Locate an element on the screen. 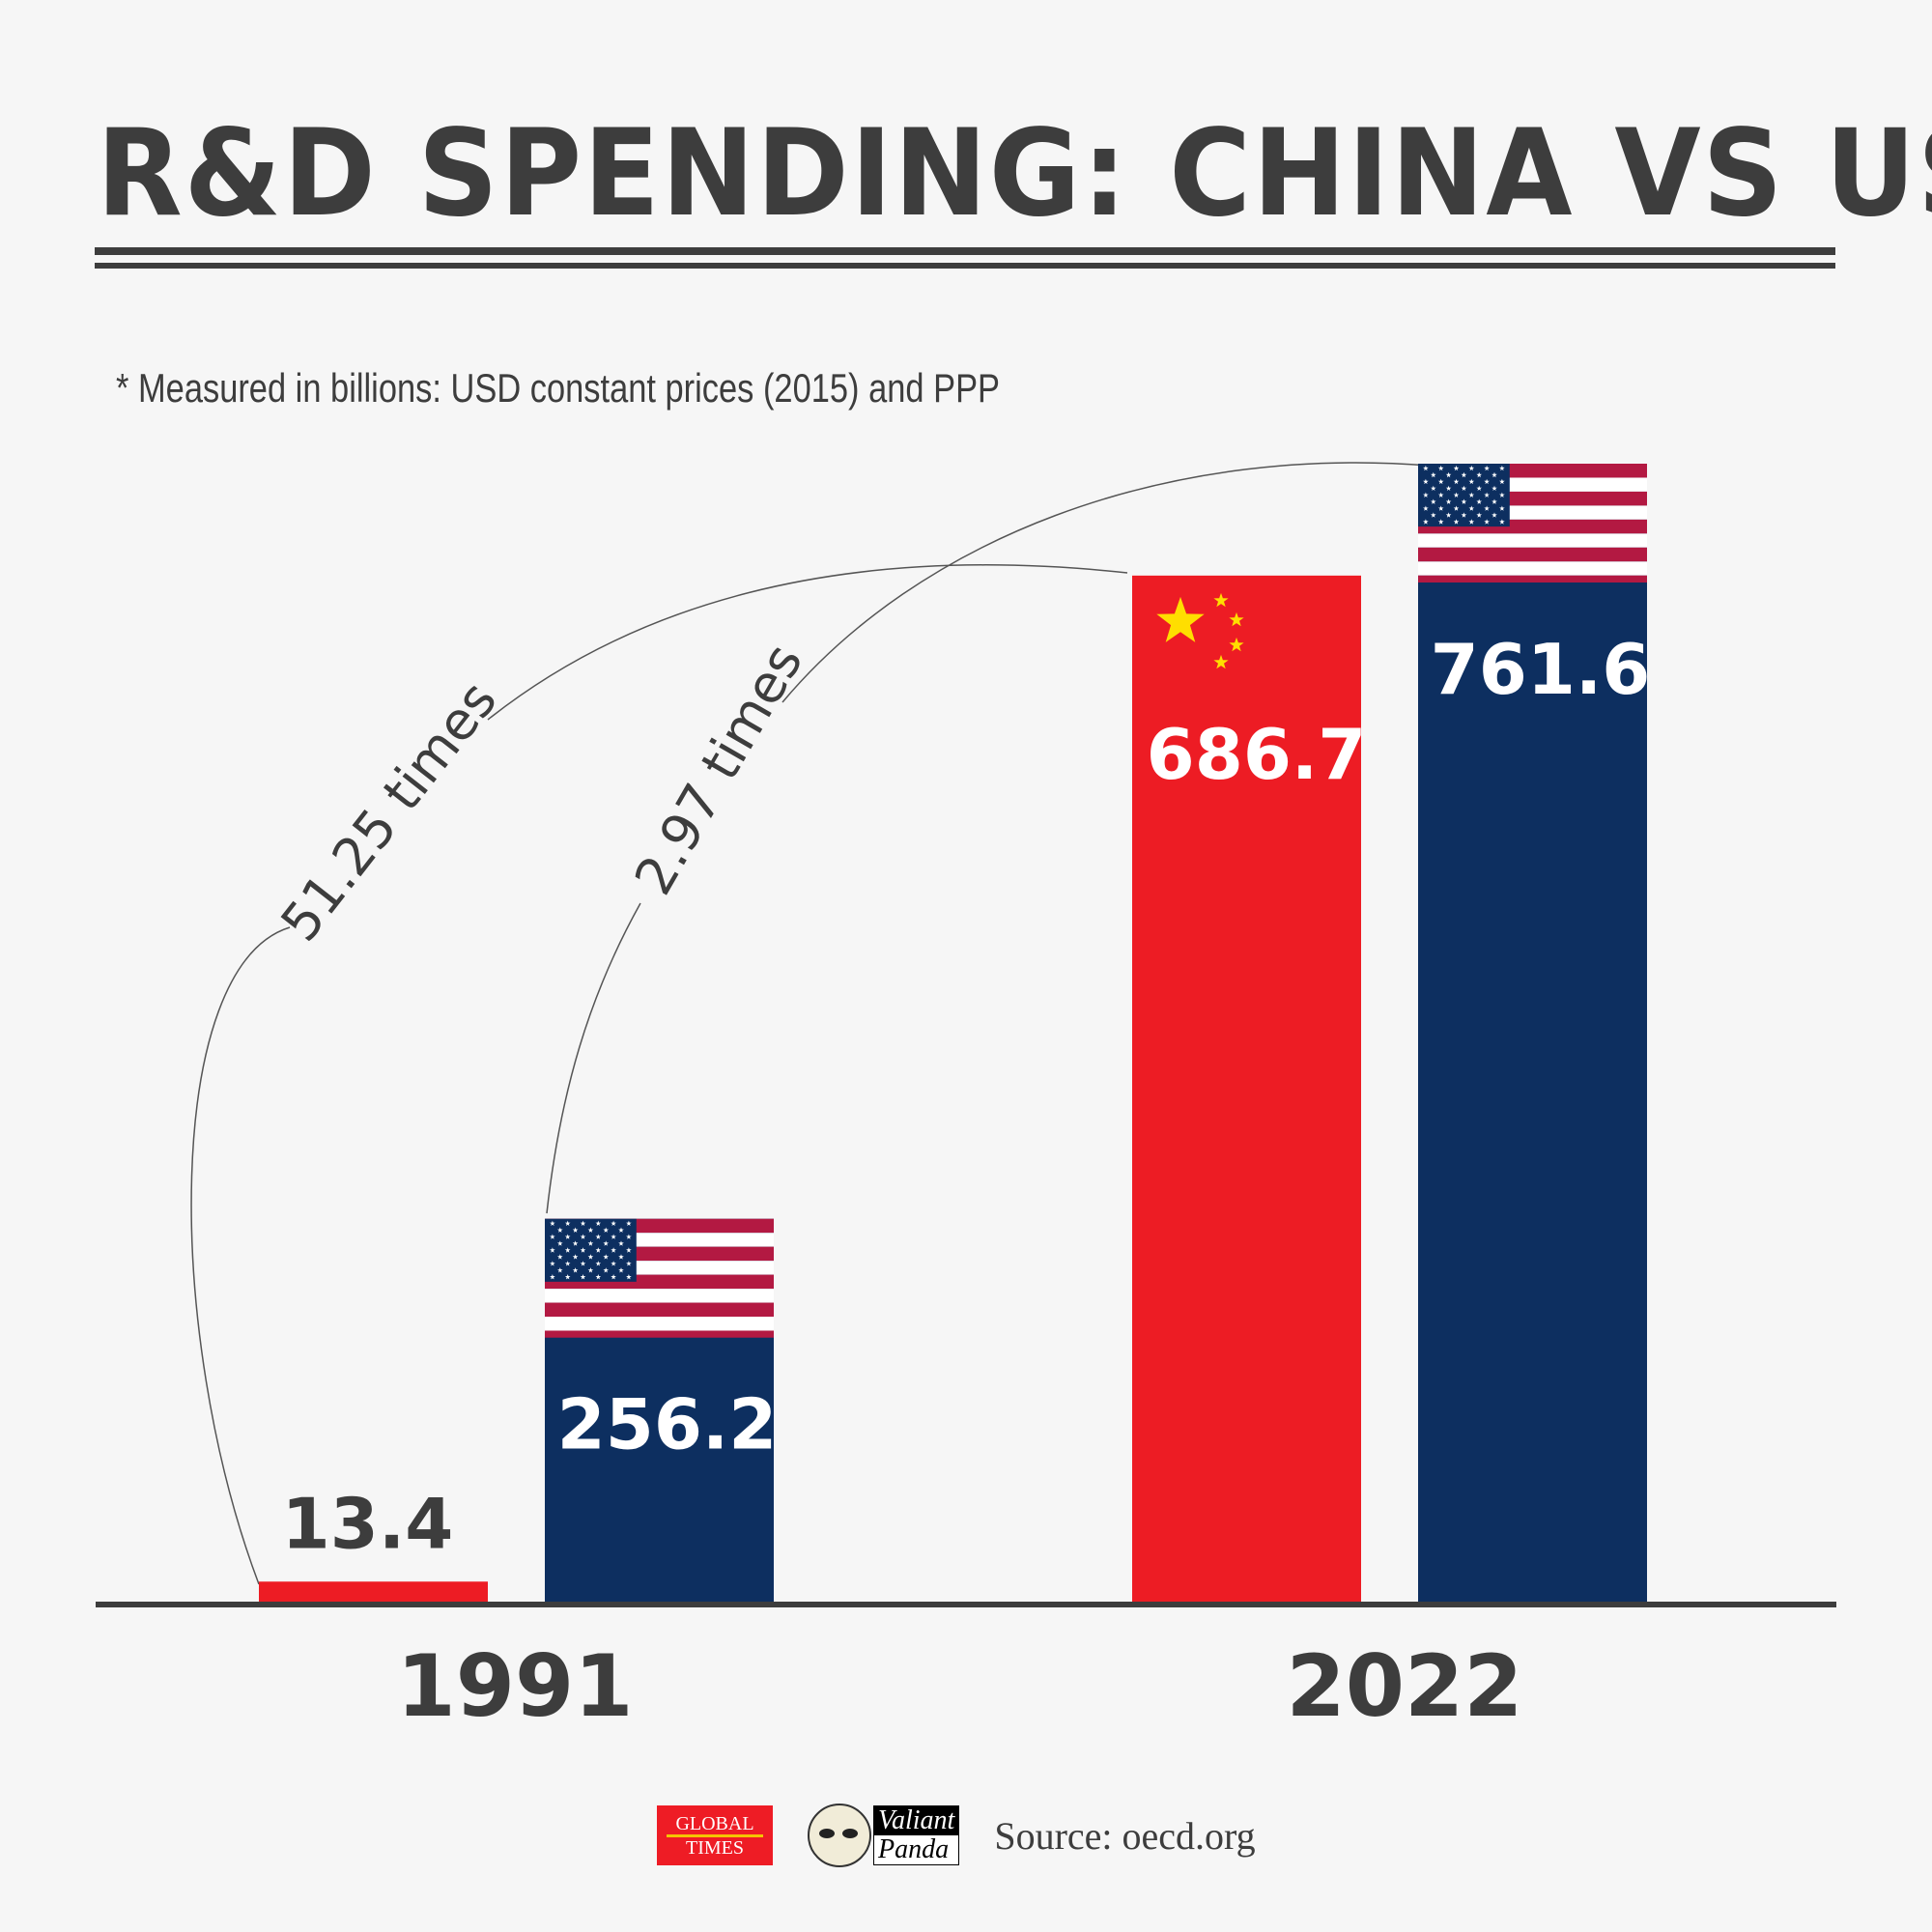  logo-text-times: TIMES is located at coordinates (715, 1847).